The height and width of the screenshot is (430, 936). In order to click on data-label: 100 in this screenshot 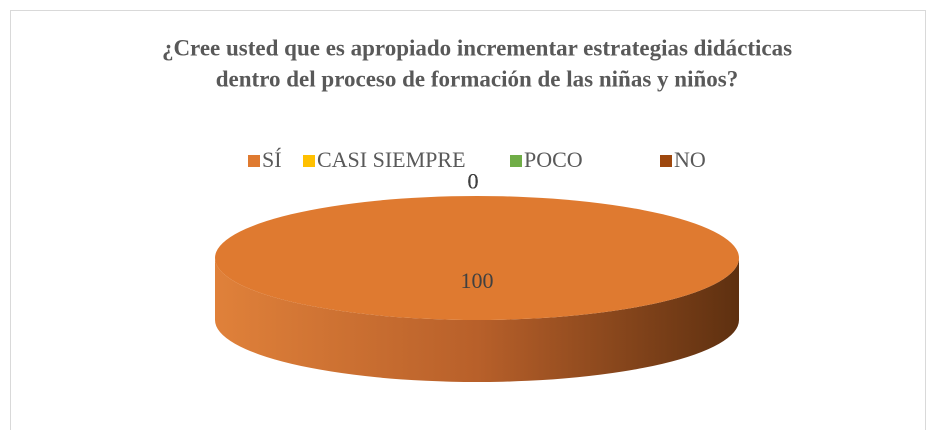, I will do `click(477, 280)`.